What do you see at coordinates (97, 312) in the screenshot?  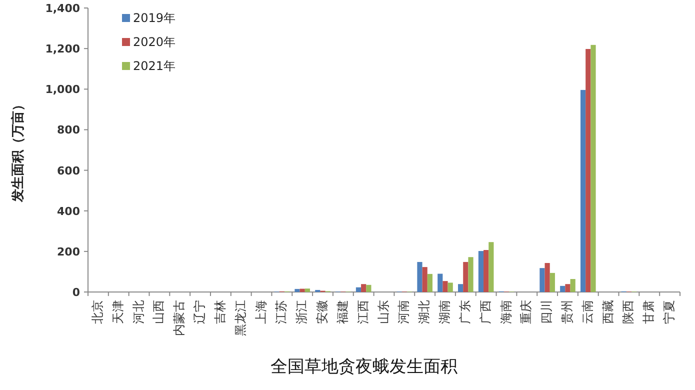 I see `x-tick-label: 北京` at bounding box center [97, 312].